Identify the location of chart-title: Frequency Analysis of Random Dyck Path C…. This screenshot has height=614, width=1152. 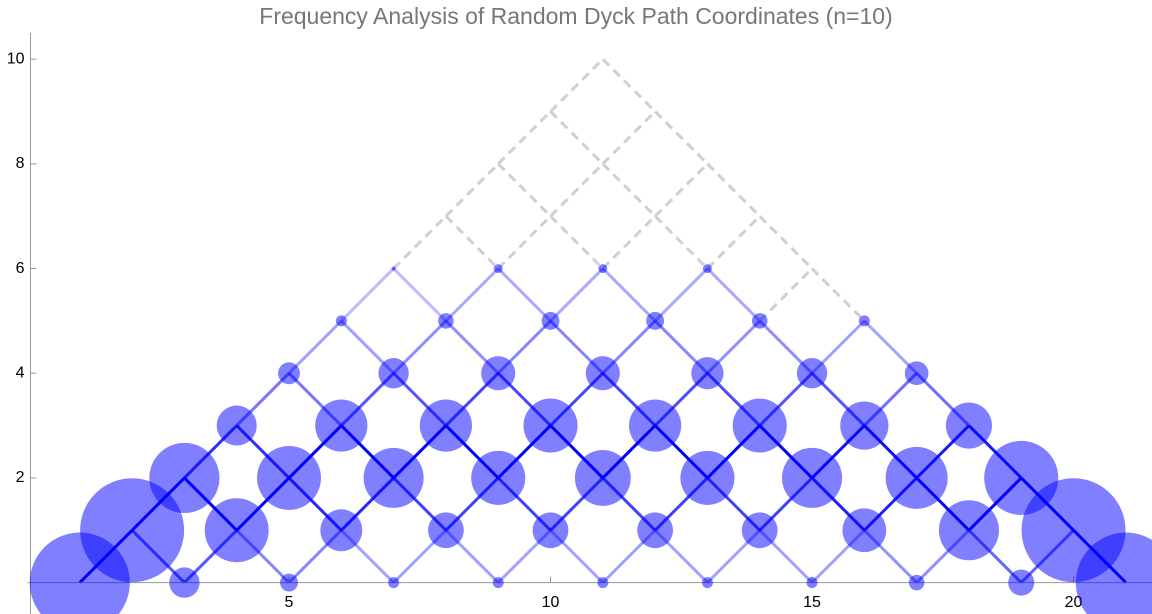
(575, 16).